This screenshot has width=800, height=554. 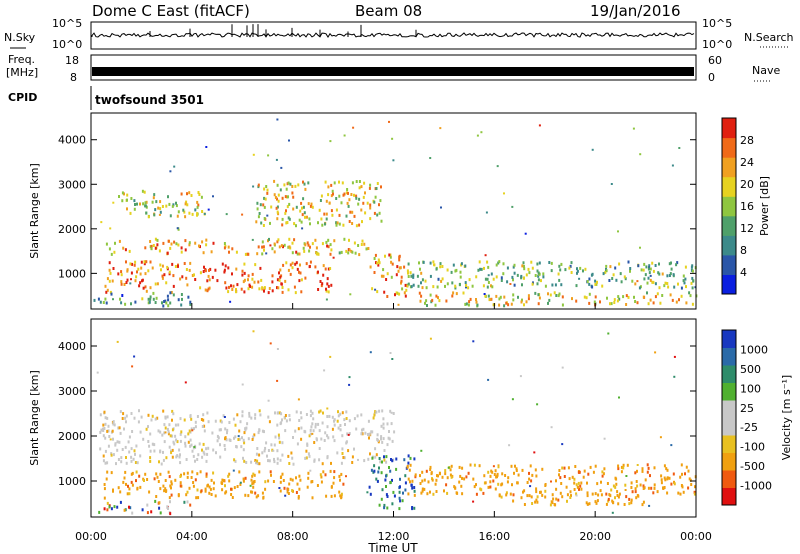 What do you see at coordinates (72, 391) in the screenshot?
I see `vel-ytick-label: 3000` at bounding box center [72, 391].